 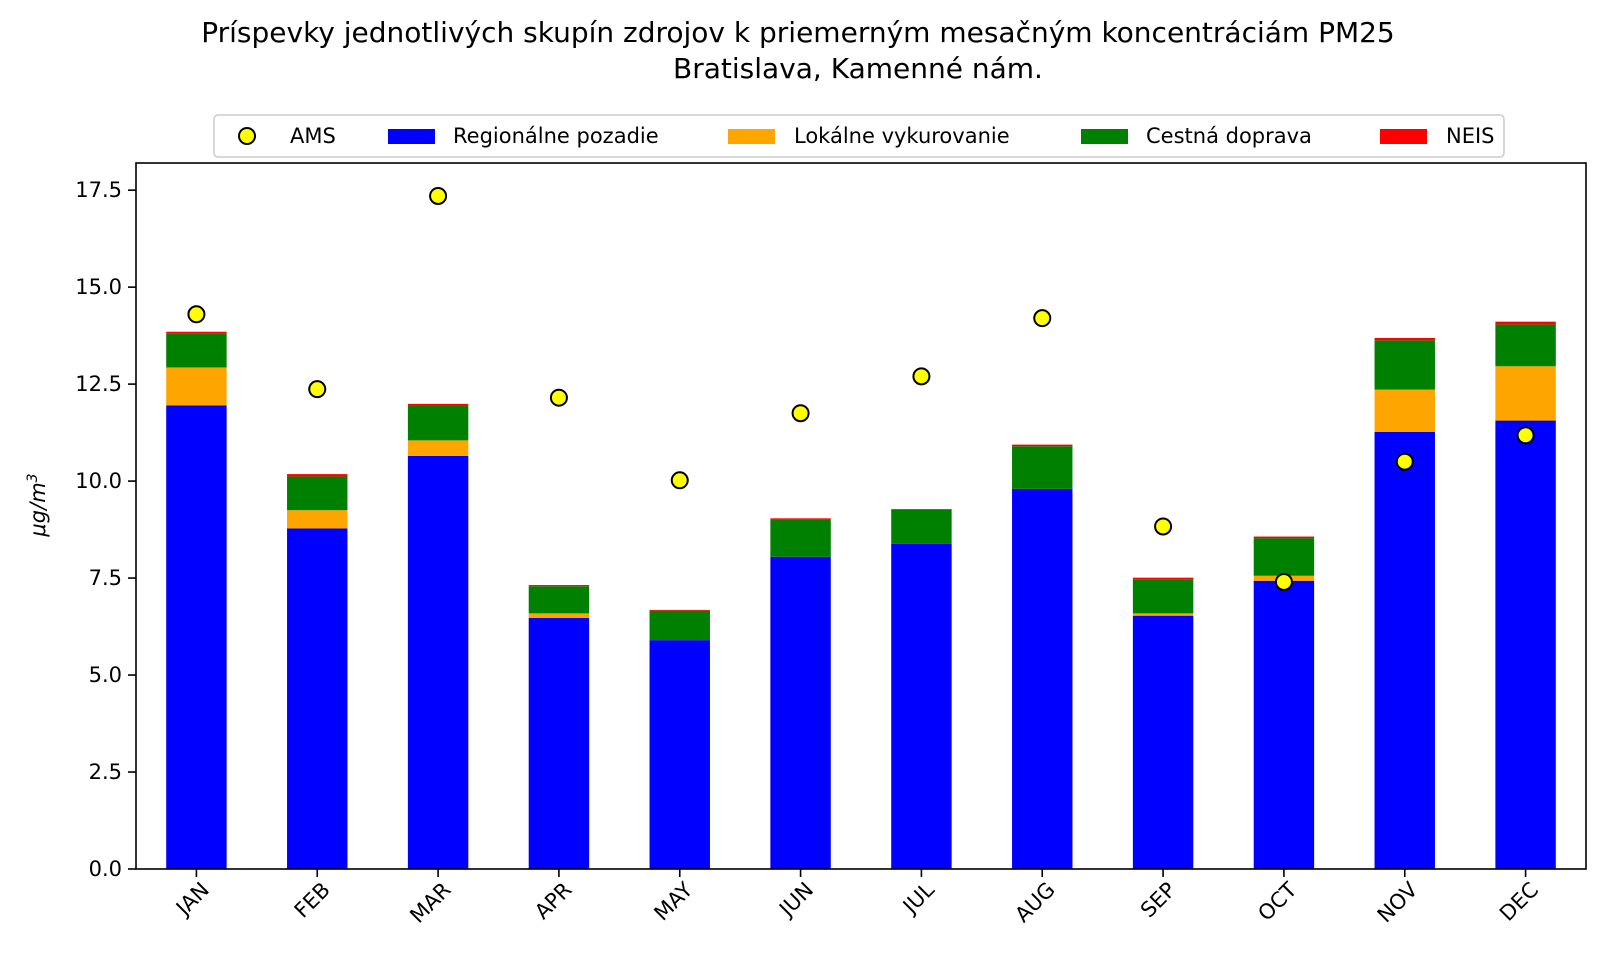 I want to click on y-tick-label: 17.5, so click(x=98, y=190).